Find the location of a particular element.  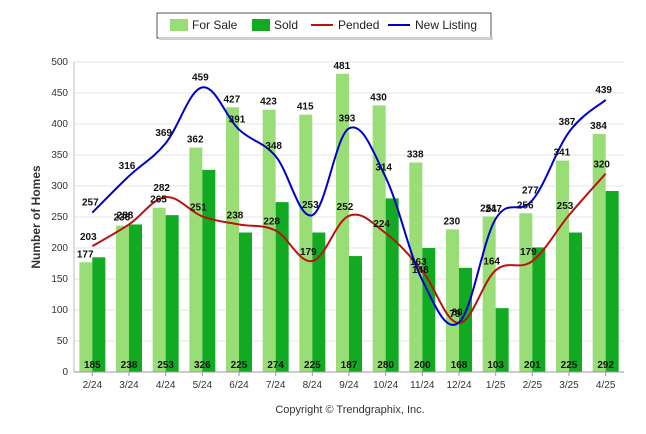

label-for-sale: 177 is located at coordinates (85, 254).